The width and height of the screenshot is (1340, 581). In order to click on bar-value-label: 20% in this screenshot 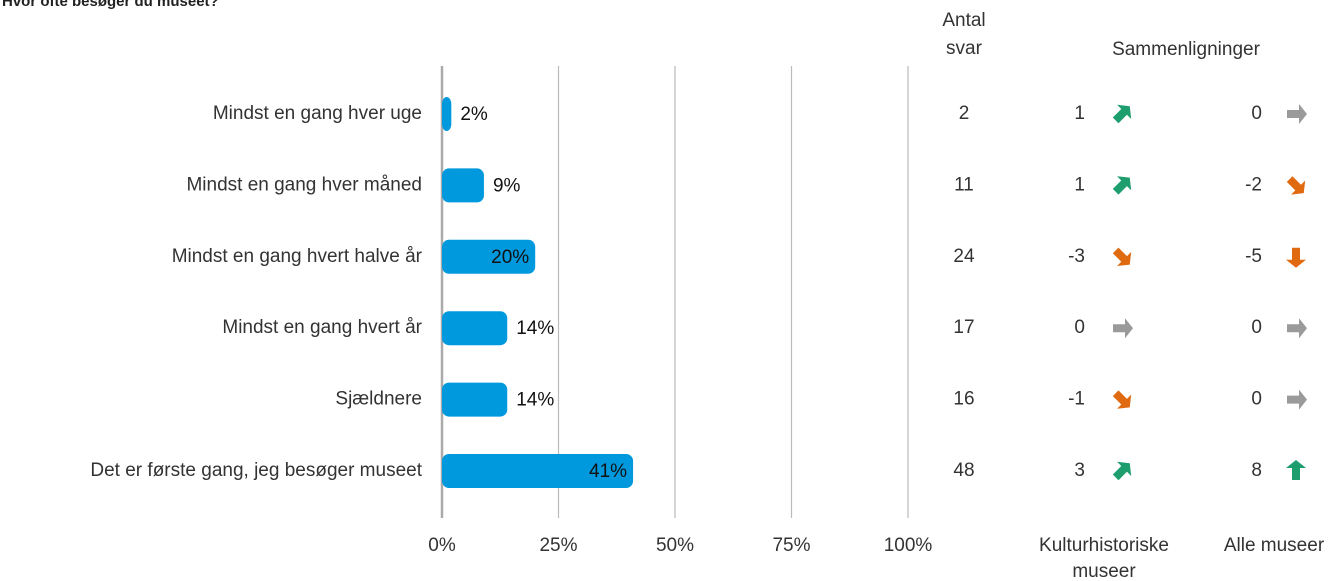, I will do `click(510, 257)`.